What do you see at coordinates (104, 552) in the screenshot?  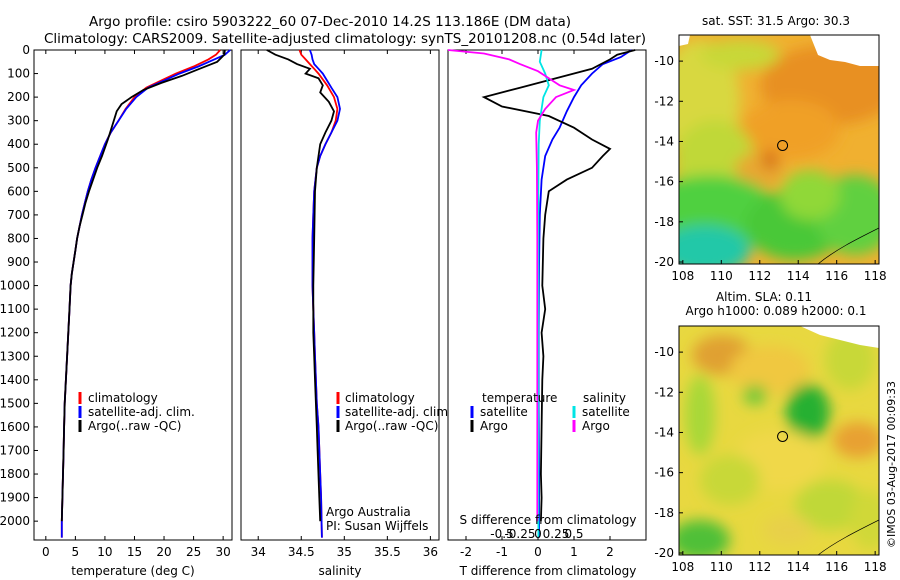 I see `x-tick-label: 10` at bounding box center [104, 552].